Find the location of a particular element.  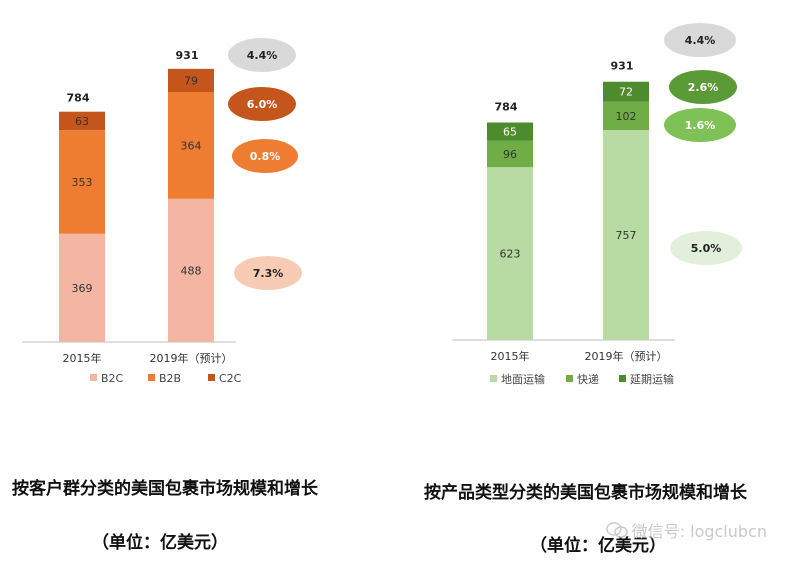

legend-label: C2C is located at coordinates (230, 378).